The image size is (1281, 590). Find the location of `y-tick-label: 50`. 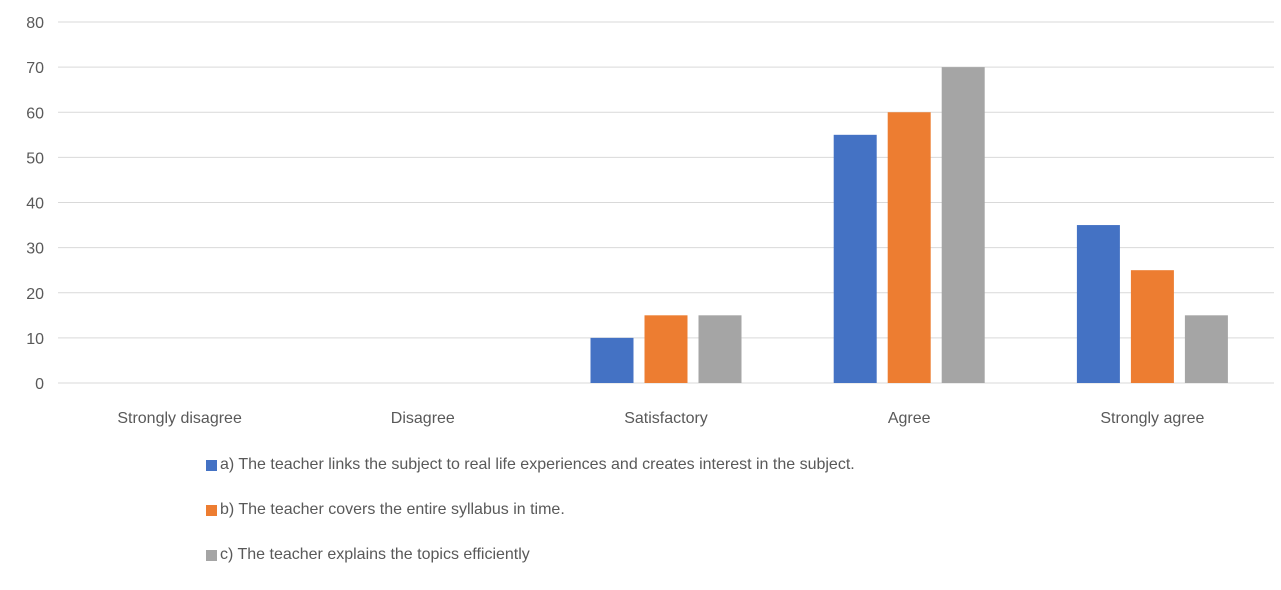

y-tick-label: 50 is located at coordinates (35, 158).